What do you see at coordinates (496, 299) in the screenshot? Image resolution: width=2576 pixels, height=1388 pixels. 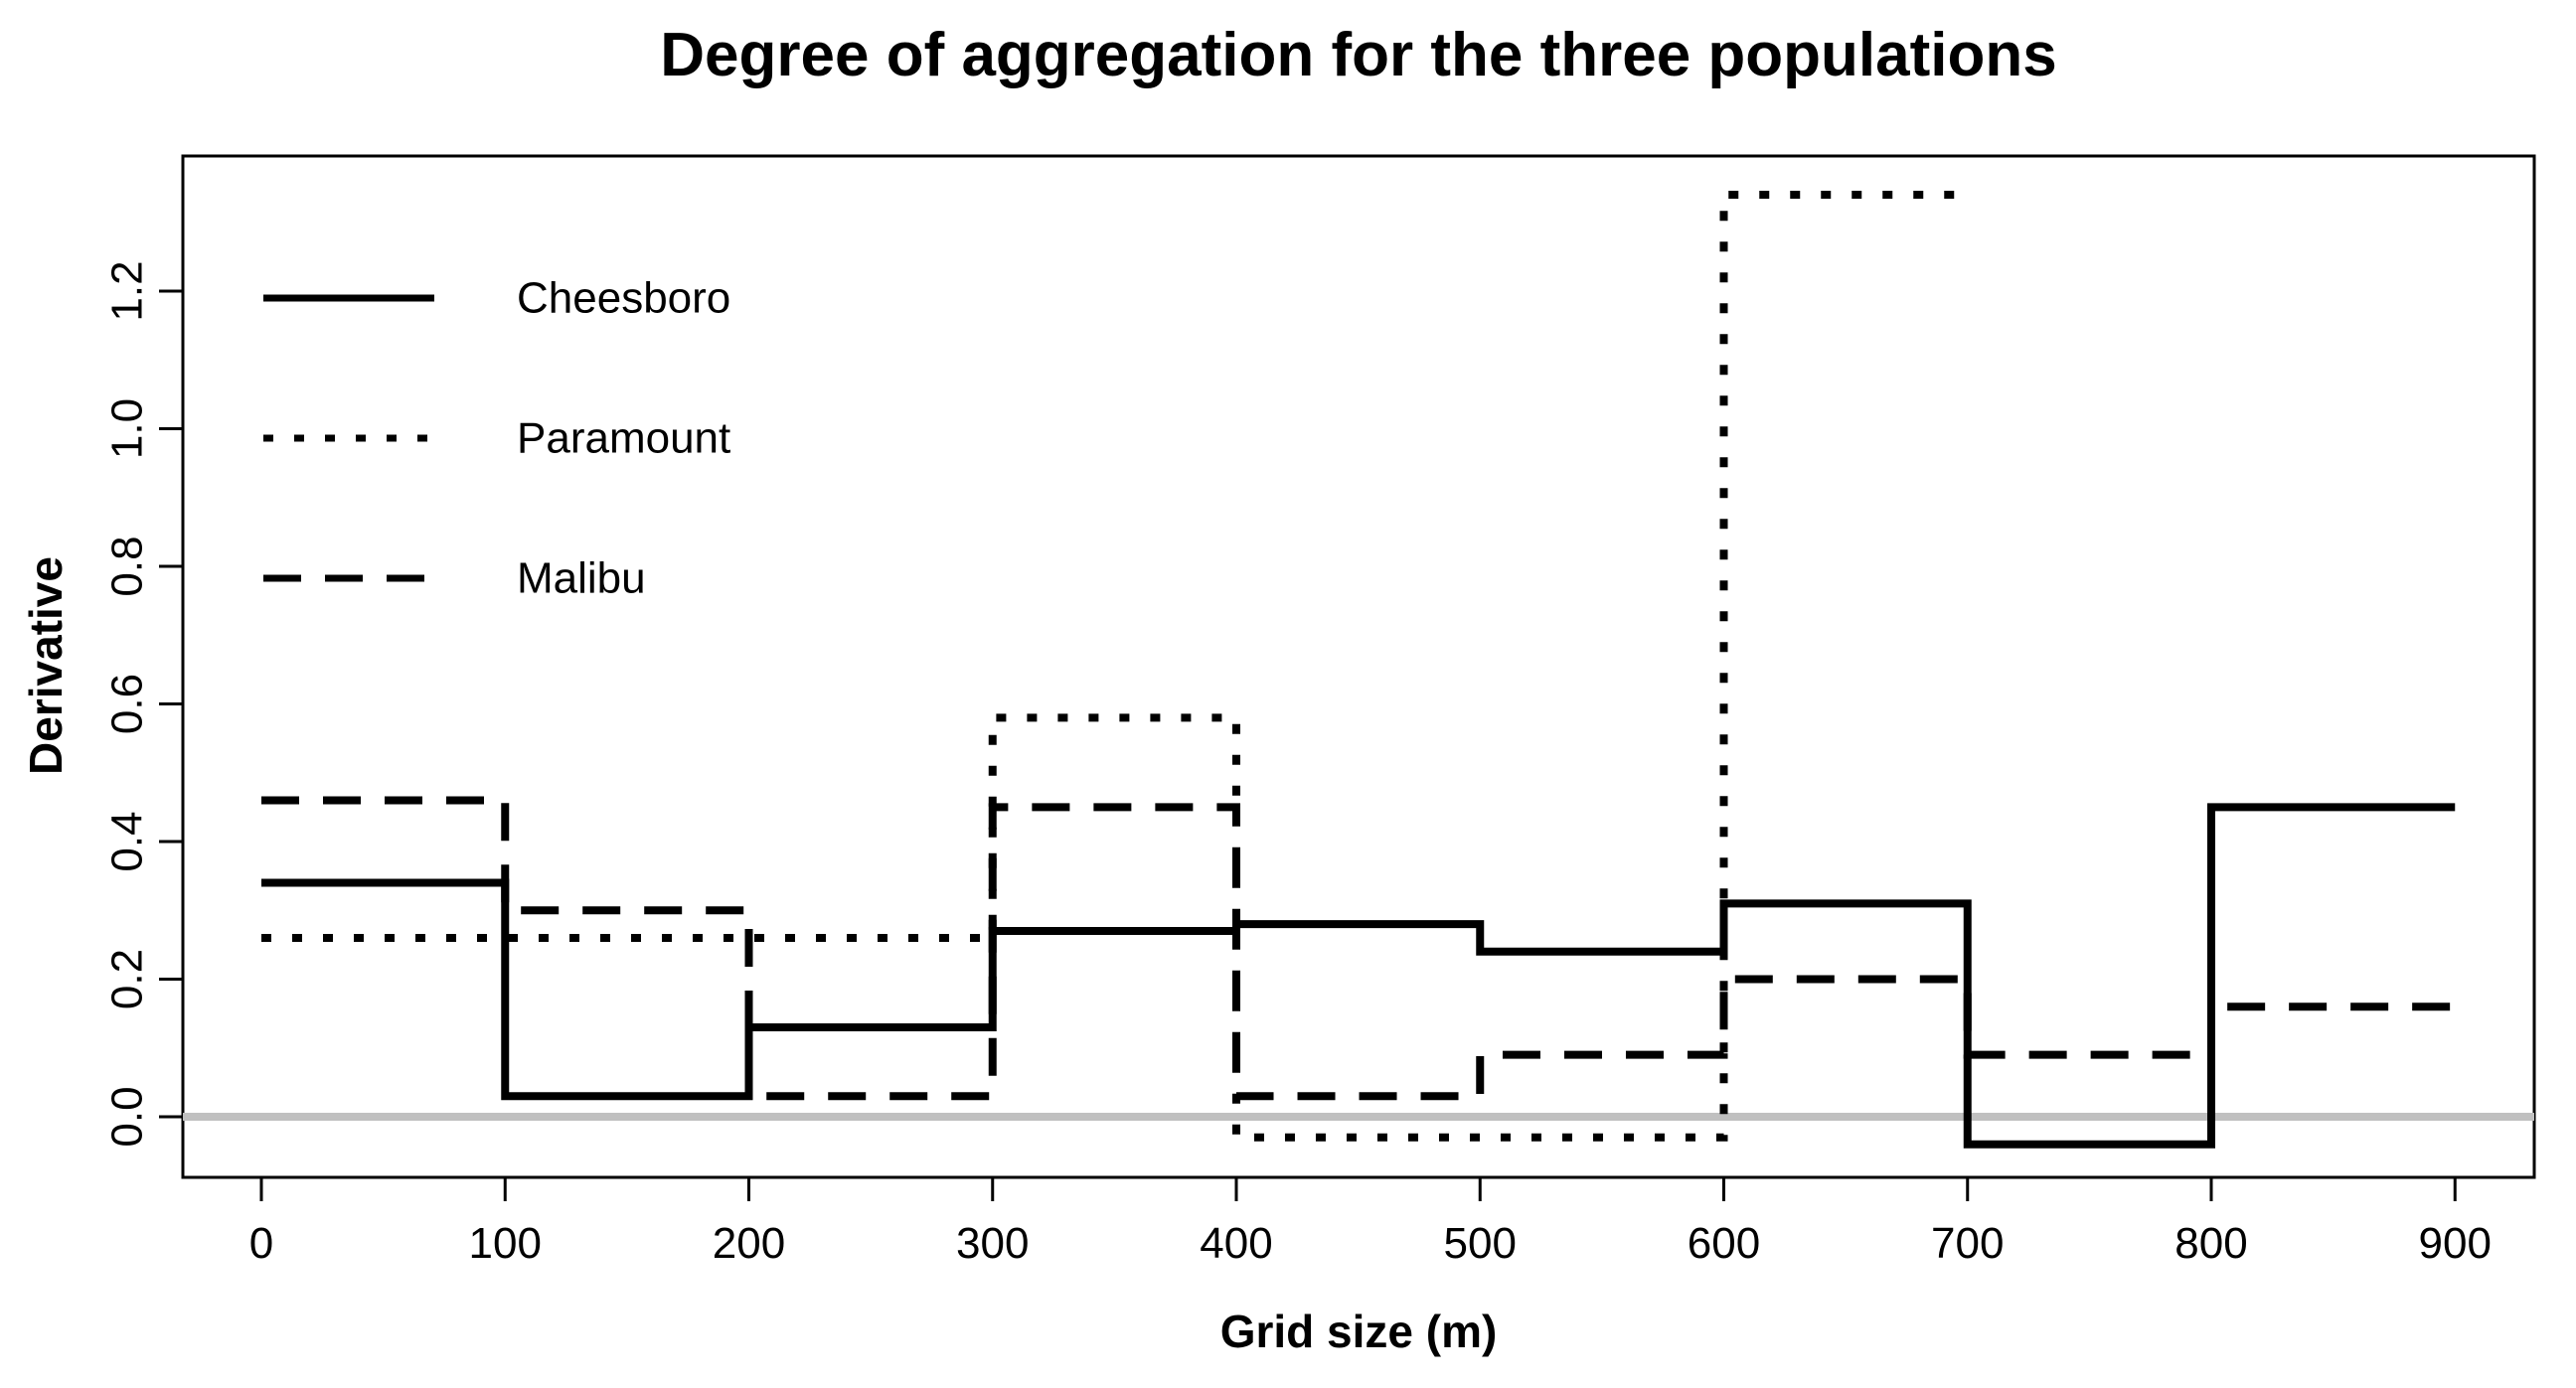 I see `legend-item: Cheesboro` at bounding box center [496, 299].